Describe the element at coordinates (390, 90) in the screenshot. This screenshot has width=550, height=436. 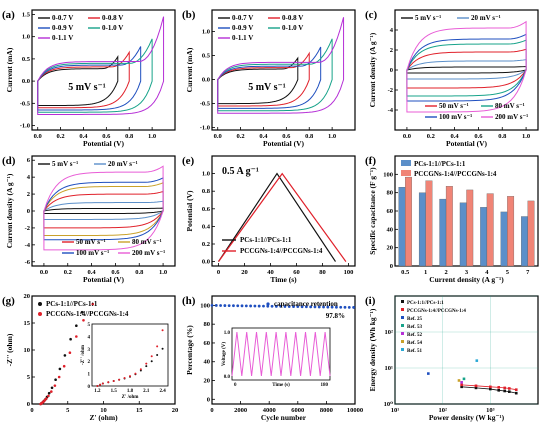
I see `y-tick-label-c: -2` at that location.